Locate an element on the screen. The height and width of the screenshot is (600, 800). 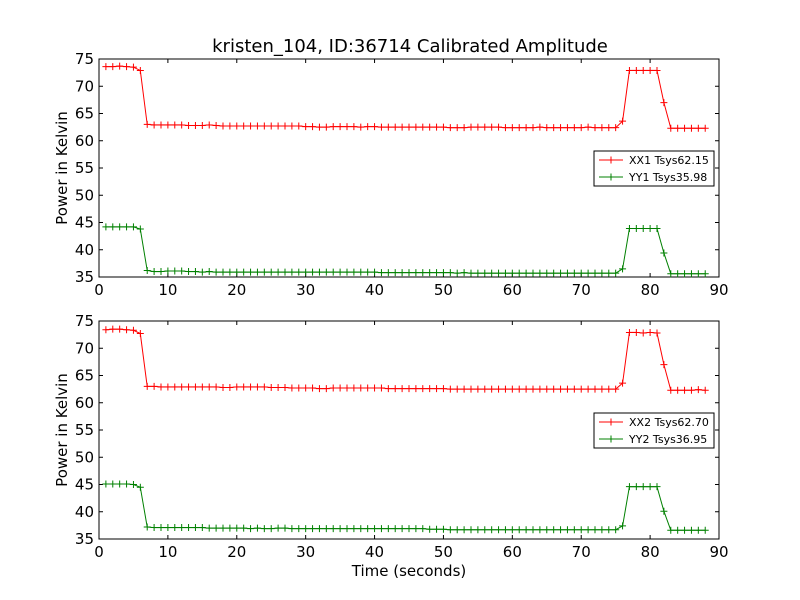
y-tick-label: 70 is located at coordinates (84, 348).